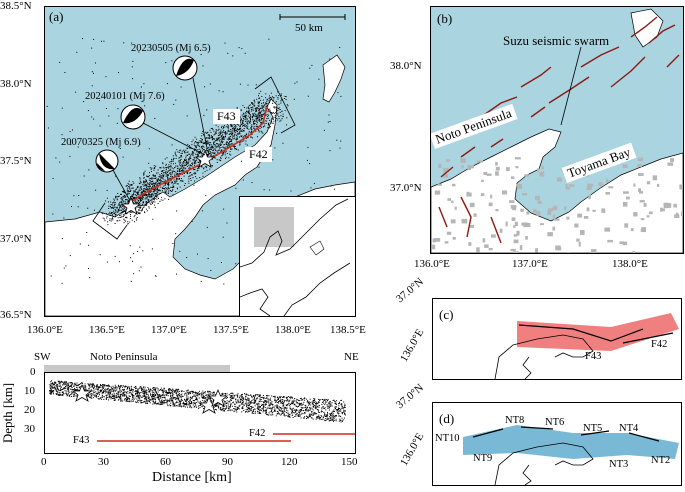 This screenshot has width=685, height=492. What do you see at coordinates (334, 78) in the screenshot?
I see `land-sado` at bounding box center [334, 78].